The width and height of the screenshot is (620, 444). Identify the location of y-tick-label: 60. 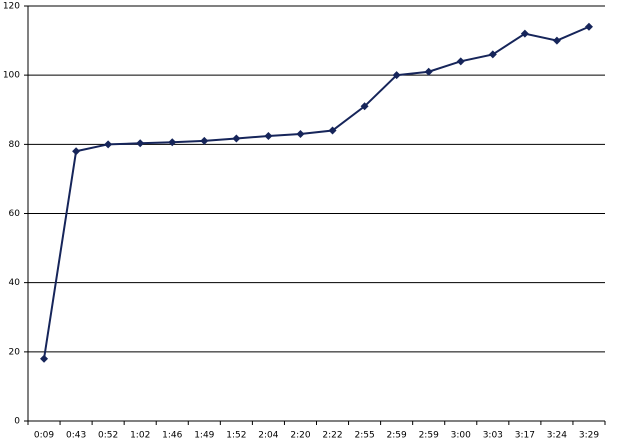
(15, 214).